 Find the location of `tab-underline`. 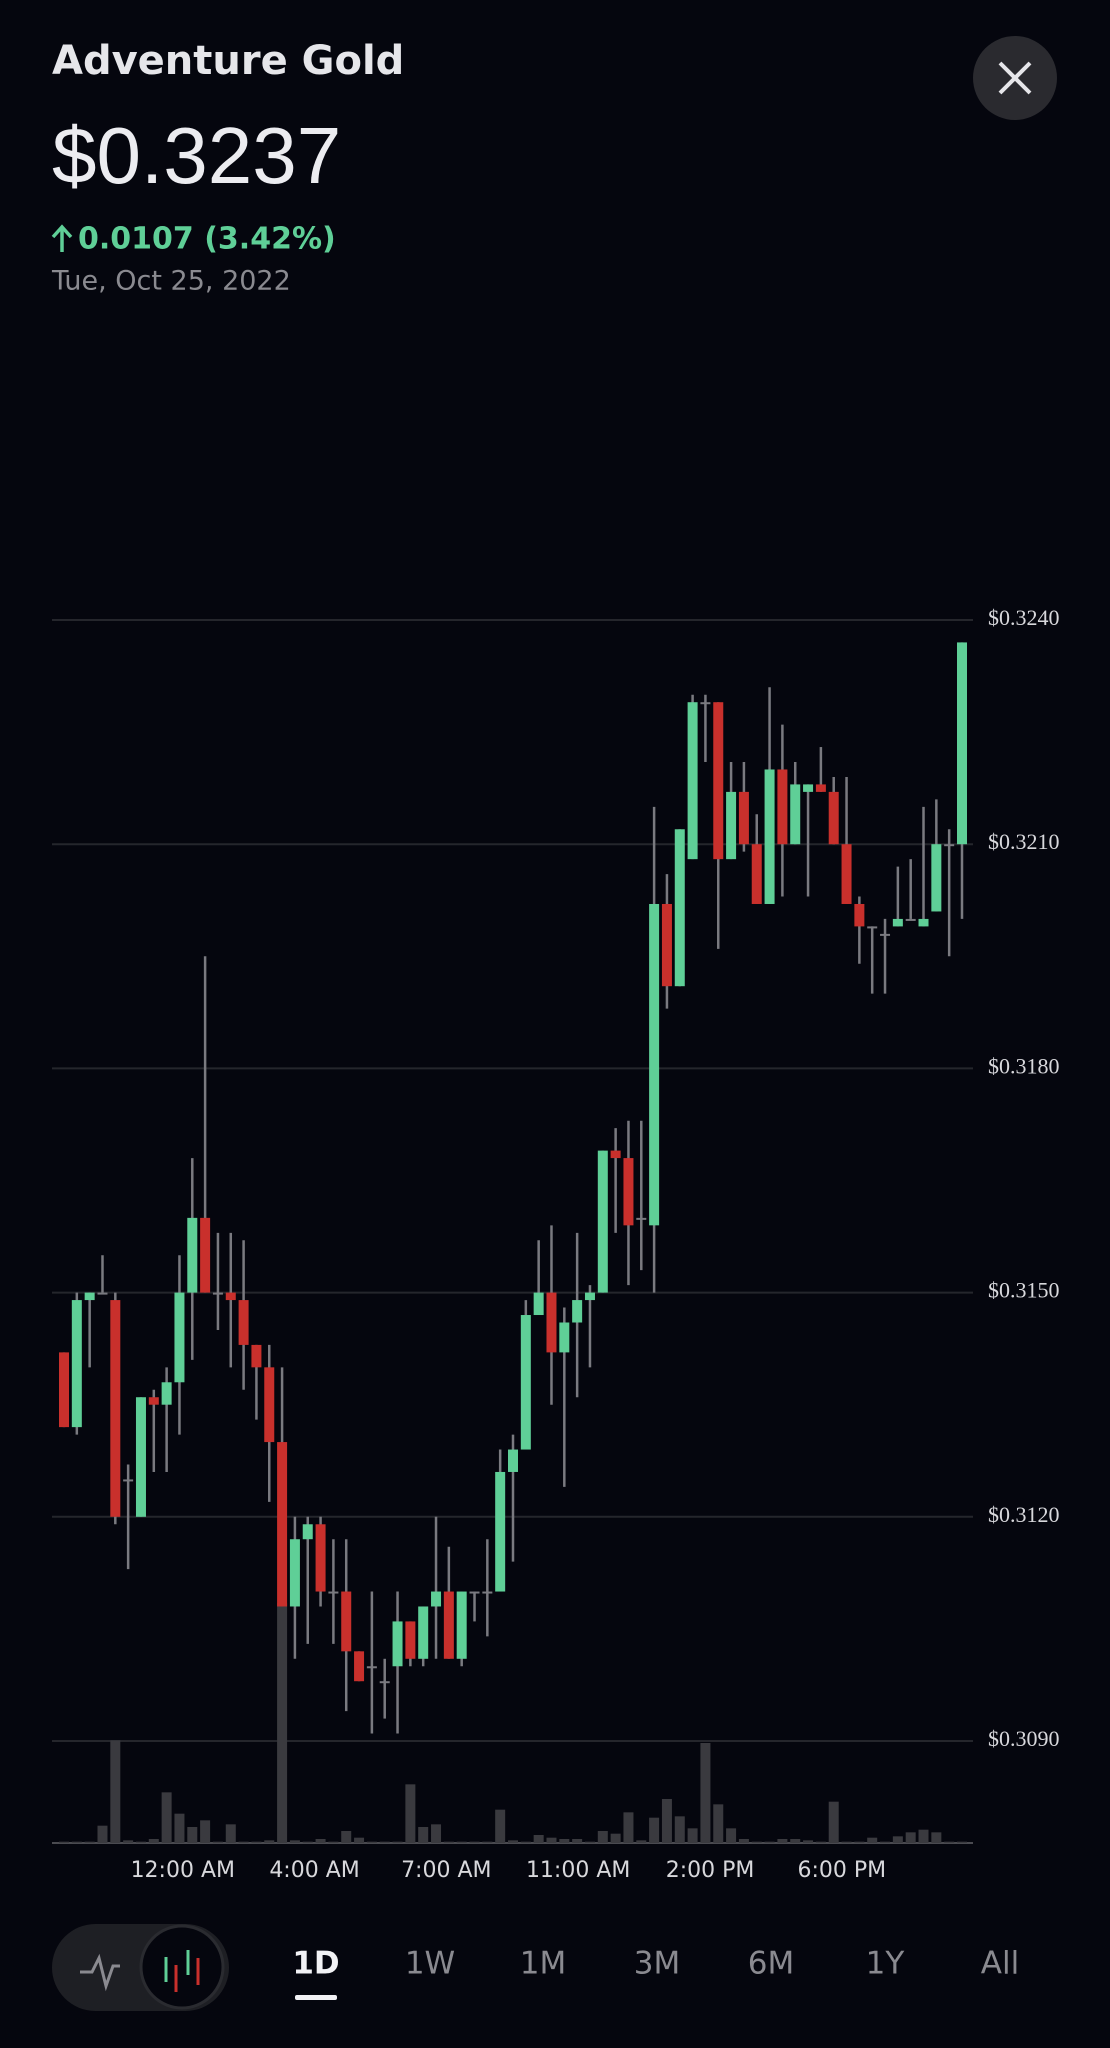

tab-underline is located at coordinates (316, 1997).